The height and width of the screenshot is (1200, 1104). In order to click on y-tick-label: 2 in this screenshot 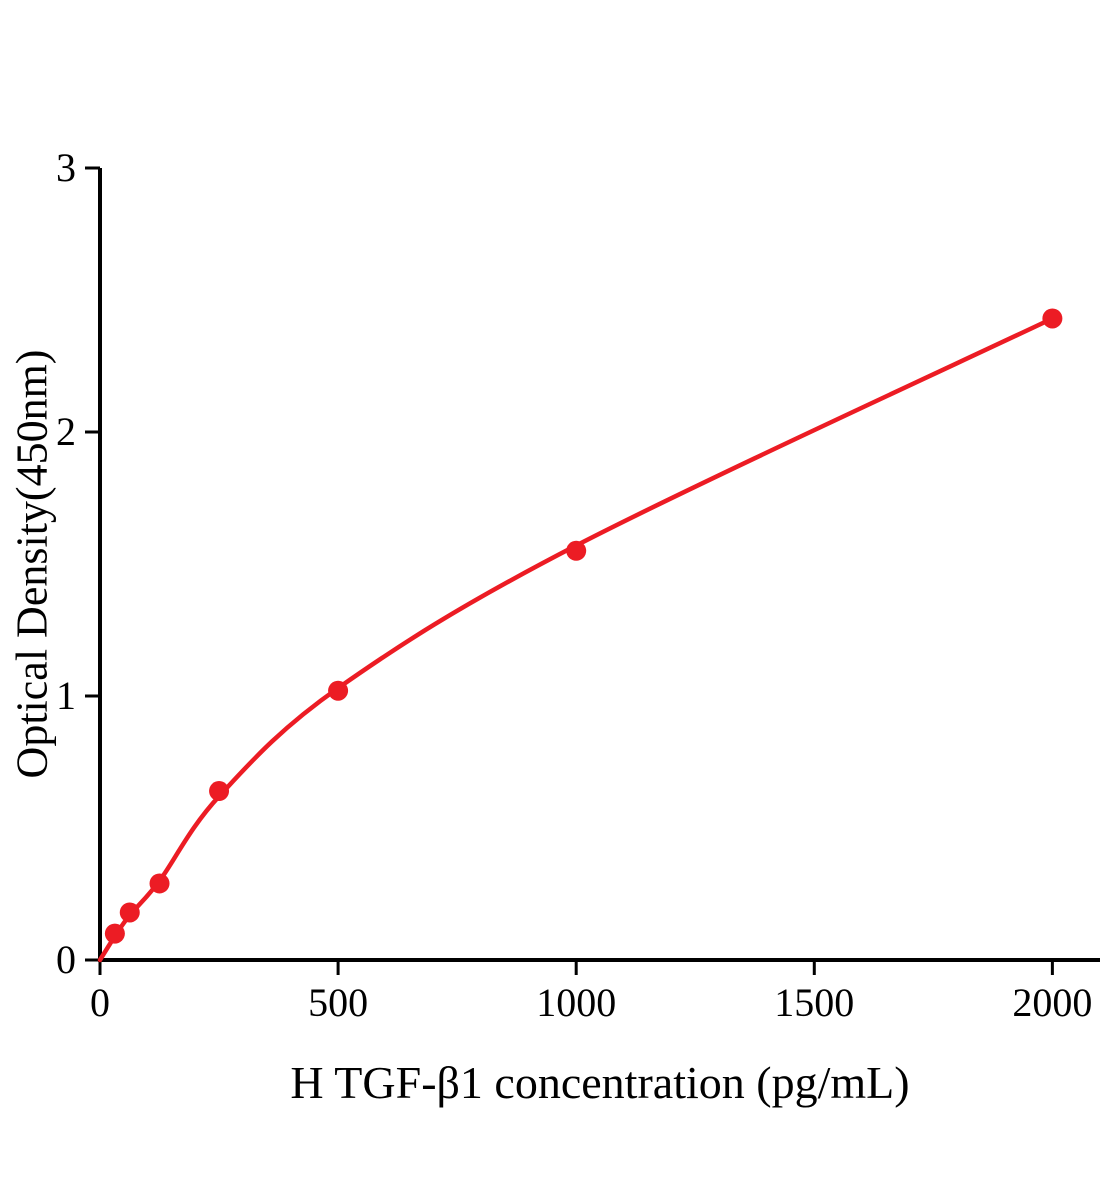, I will do `click(66, 431)`.